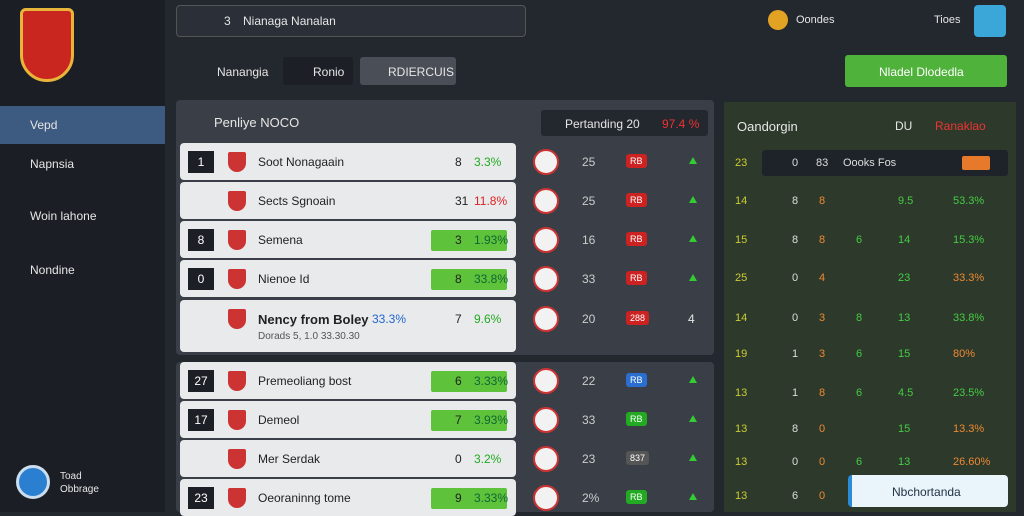 Image resolution: width=1024 pixels, height=516 pixels. I want to click on cell: 23, so click(904, 278).